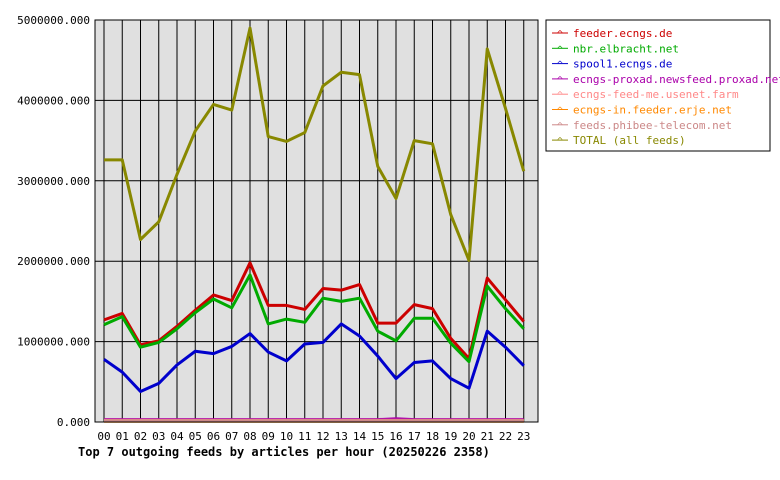 Image resolution: width=780 pixels, height=480 pixels. I want to click on legend-label: TOTAL (all feeds), so click(629, 140).